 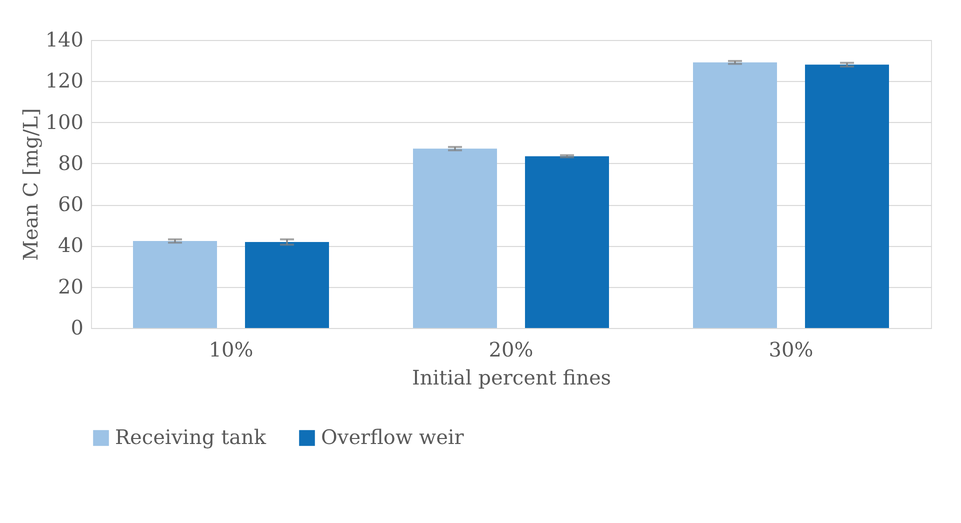 I want to click on y-tick-label: 60, so click(x=71, y=204).